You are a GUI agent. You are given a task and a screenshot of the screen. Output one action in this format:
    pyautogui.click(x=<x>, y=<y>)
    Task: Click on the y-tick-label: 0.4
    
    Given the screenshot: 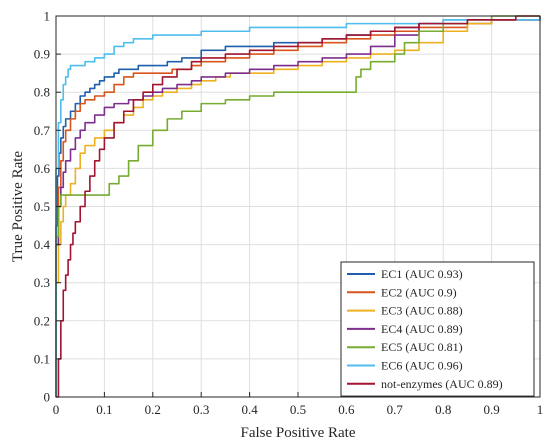 What is the action you would take?
    pyautogui.click(x=42, y=244)
    